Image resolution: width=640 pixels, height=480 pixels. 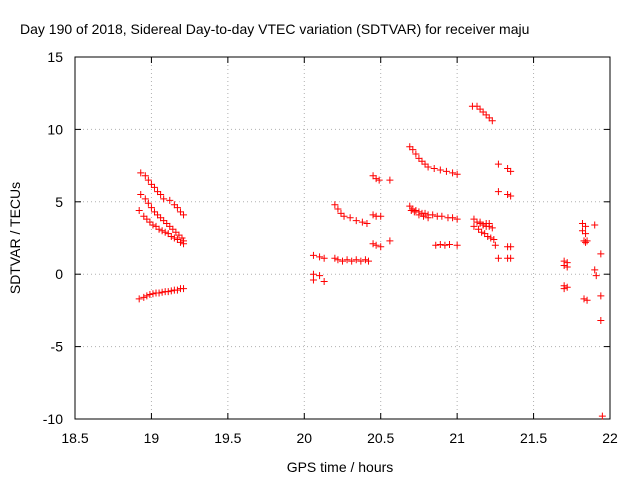 I want to click on series-s1, so click(x=162, y=194).